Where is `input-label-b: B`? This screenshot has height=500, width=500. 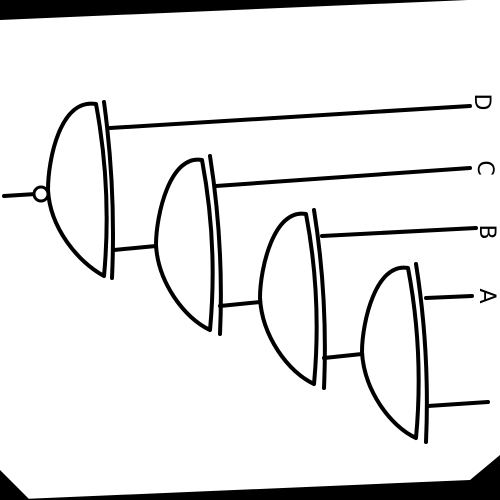
input-label-b: B is located at coordinates (486, 231).